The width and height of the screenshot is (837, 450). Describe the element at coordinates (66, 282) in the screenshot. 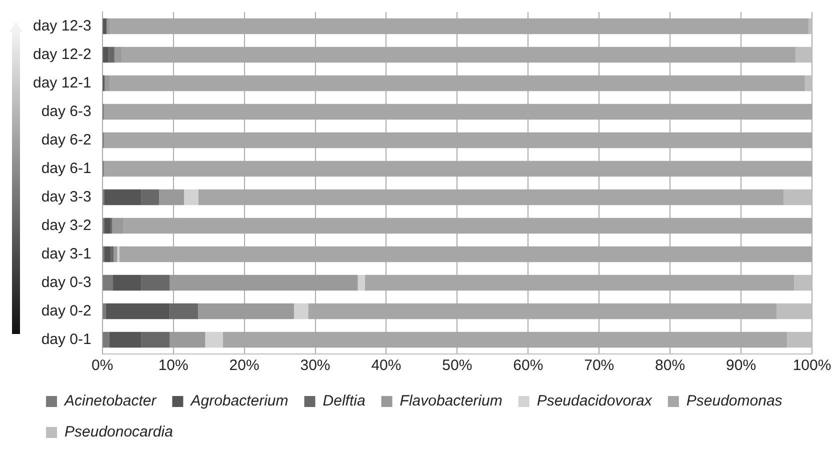

I see `y-tick-label: day 0-3` at that location.